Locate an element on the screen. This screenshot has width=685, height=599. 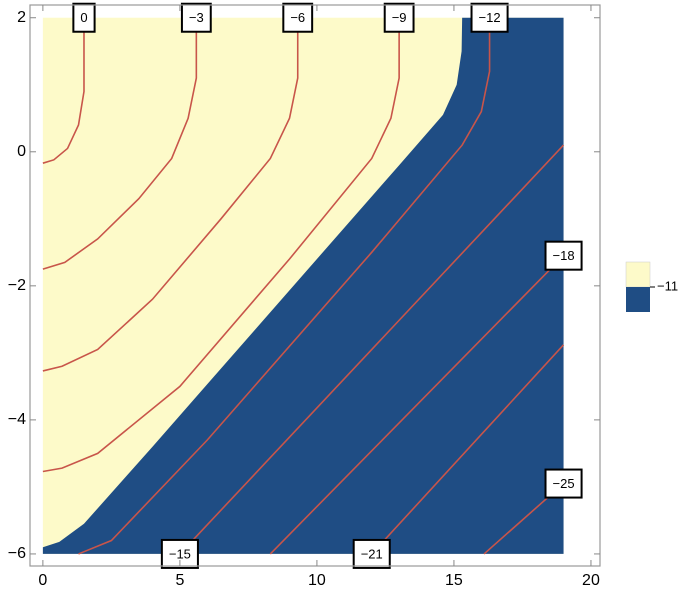
contour-label: −25 is located at coordinates (564, 483).